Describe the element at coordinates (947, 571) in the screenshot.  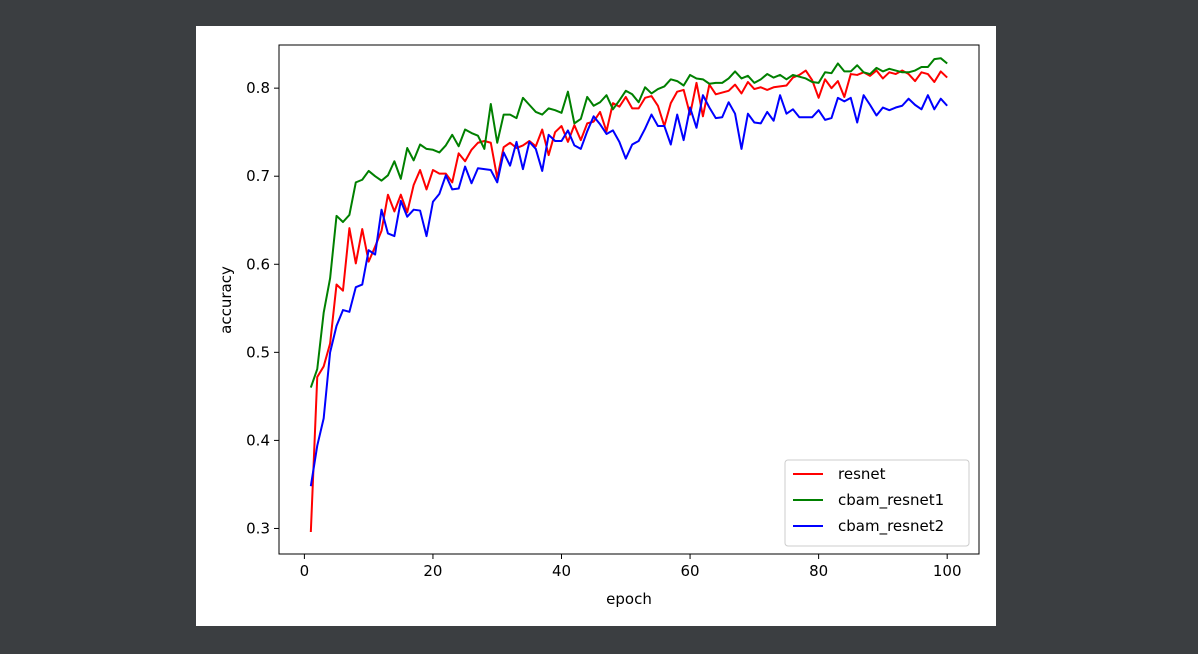
I see `x-tick-label: 100` at that location.